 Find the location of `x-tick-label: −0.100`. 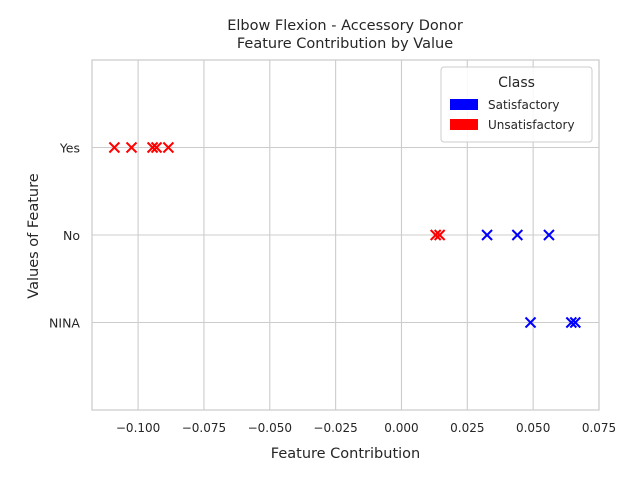

x-tick-label: −0.100 is located at coordinates (138, 428).